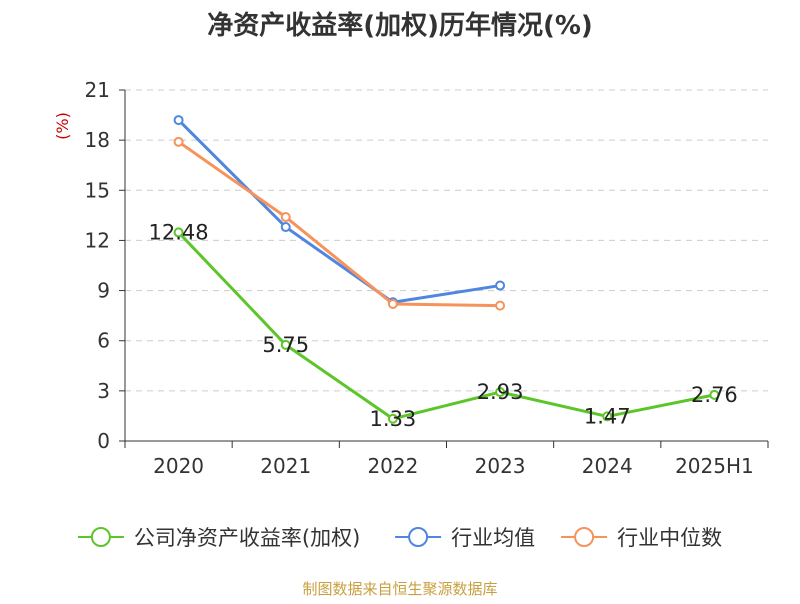 This screenshot has height=604, width=800. I want to click on y-tick-label: 6, so click(103, 341).